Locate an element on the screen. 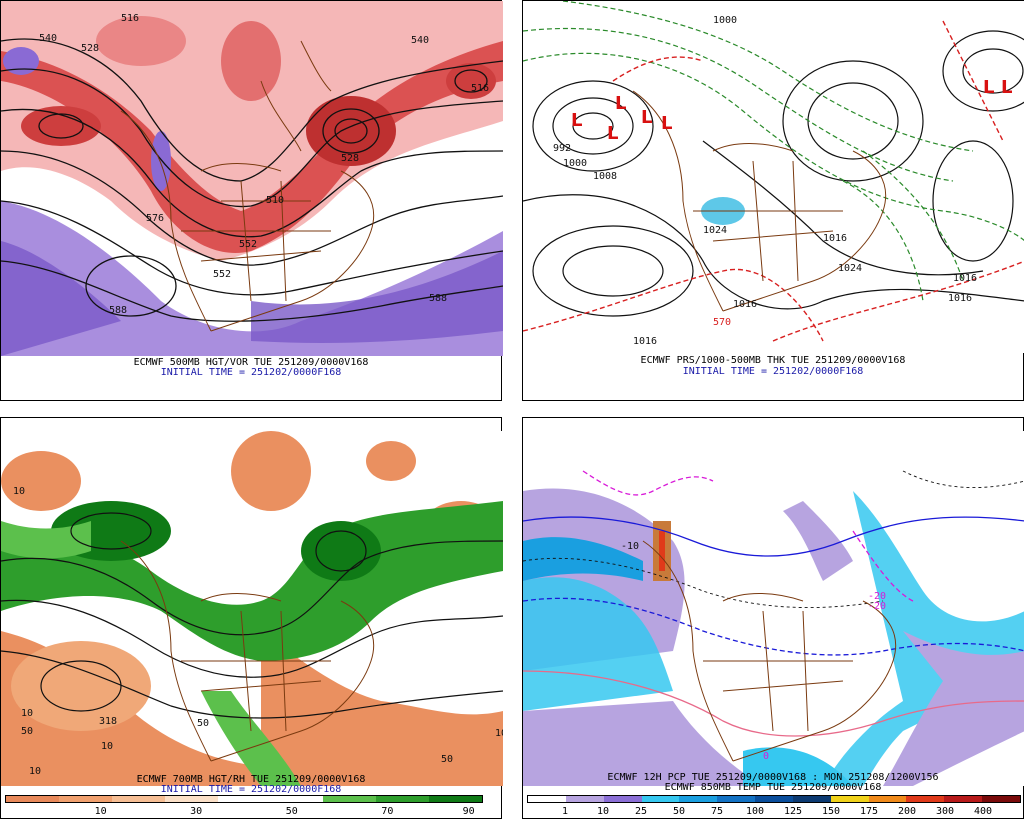 The image size is (1024, 819). colorbar-label: 1 is located at coordinates (565, 811).